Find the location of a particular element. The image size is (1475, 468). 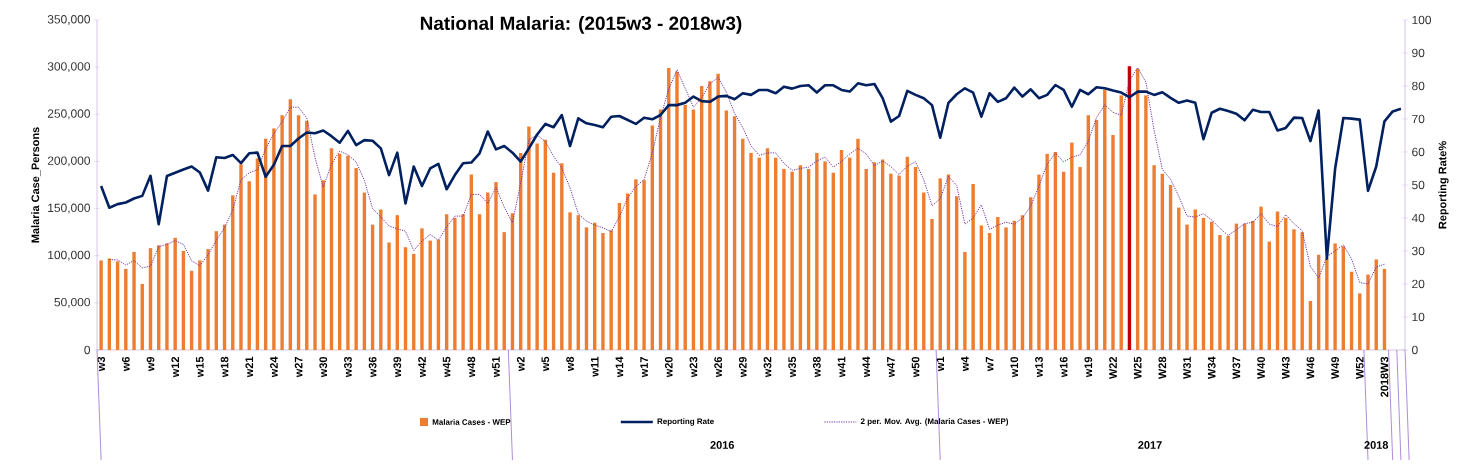

x-tick-label: w15 is located at coordinates (200, 367).